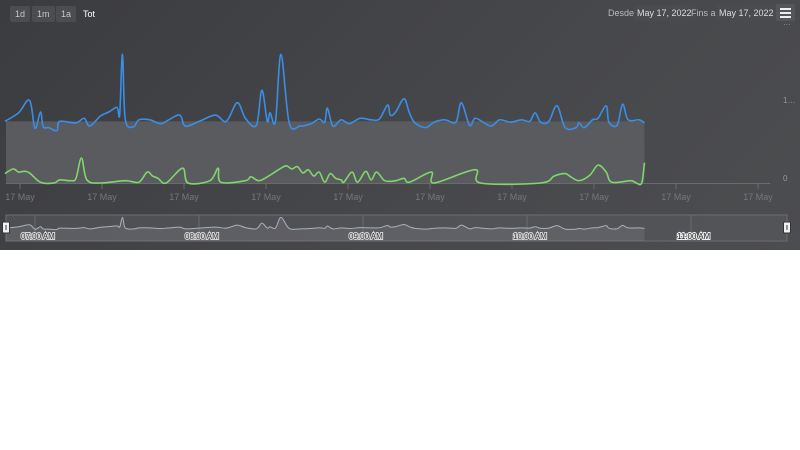 This screenshot has height=450, width=800. What do you see at coordinates (66, 14) in the screenshot?
I see `range-button-1a: 1a` at bounding box center [66, 14].